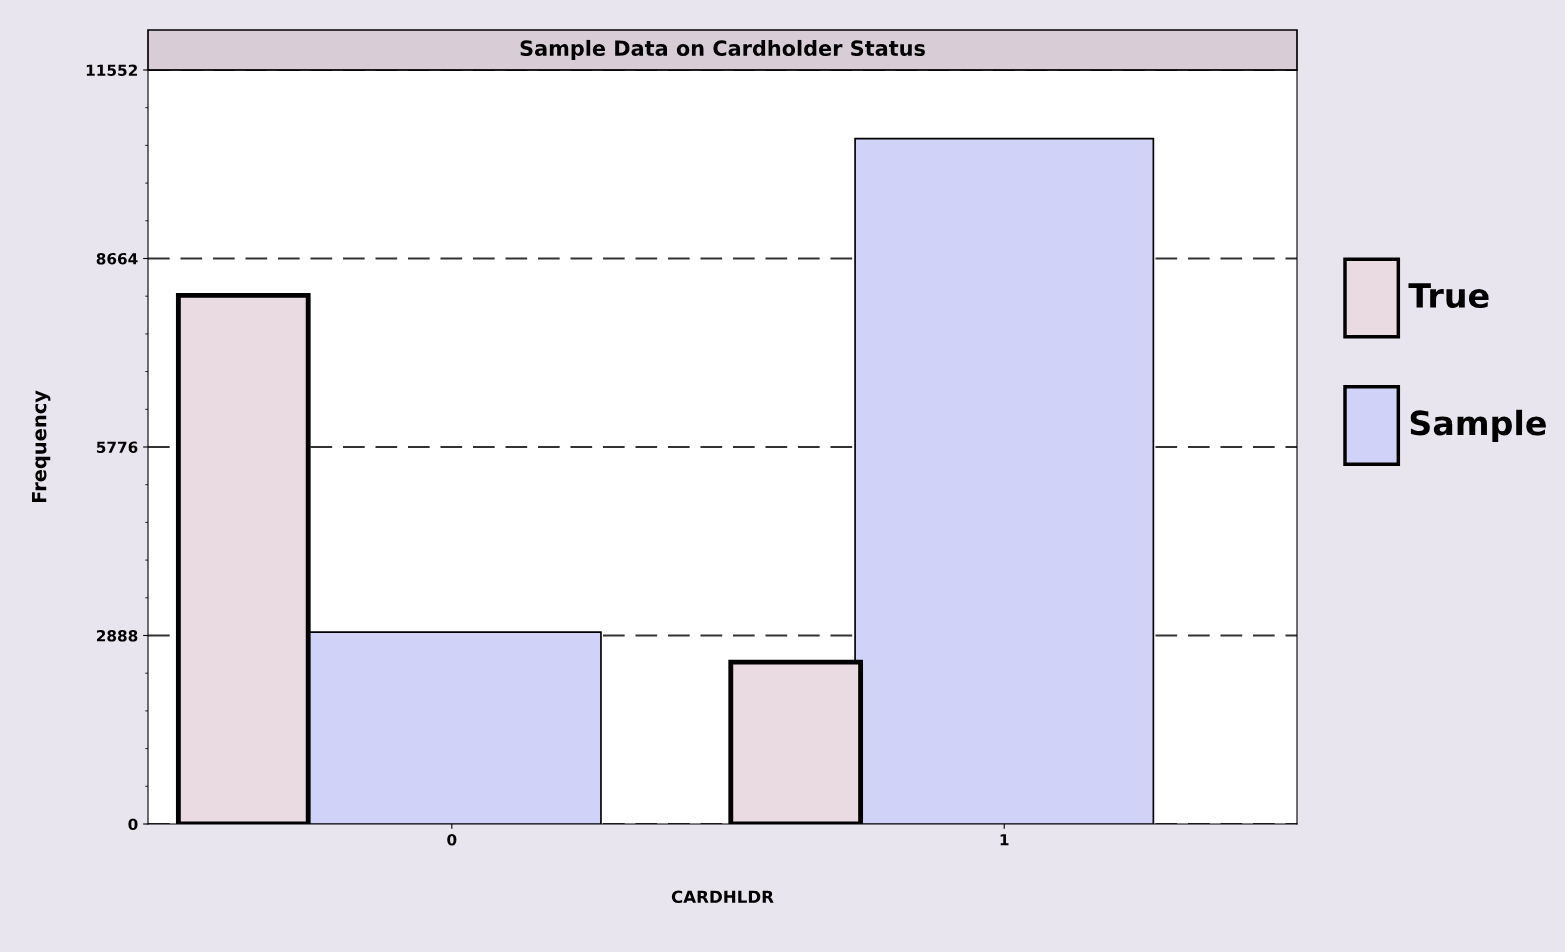 This screenshot has height=952, width=1565. What do you see at coordinates (133, 824) in the screenshot?
I see `y-tick-label: 0` at bounding box center [133, 824].